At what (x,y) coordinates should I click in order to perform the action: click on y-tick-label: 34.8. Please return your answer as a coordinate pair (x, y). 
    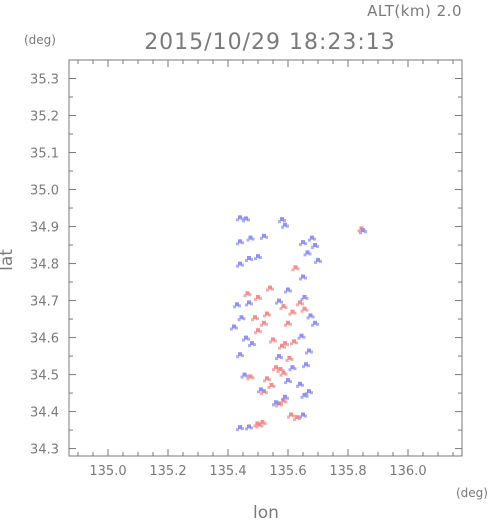
    Looking at the image, I should click on (44, 265).